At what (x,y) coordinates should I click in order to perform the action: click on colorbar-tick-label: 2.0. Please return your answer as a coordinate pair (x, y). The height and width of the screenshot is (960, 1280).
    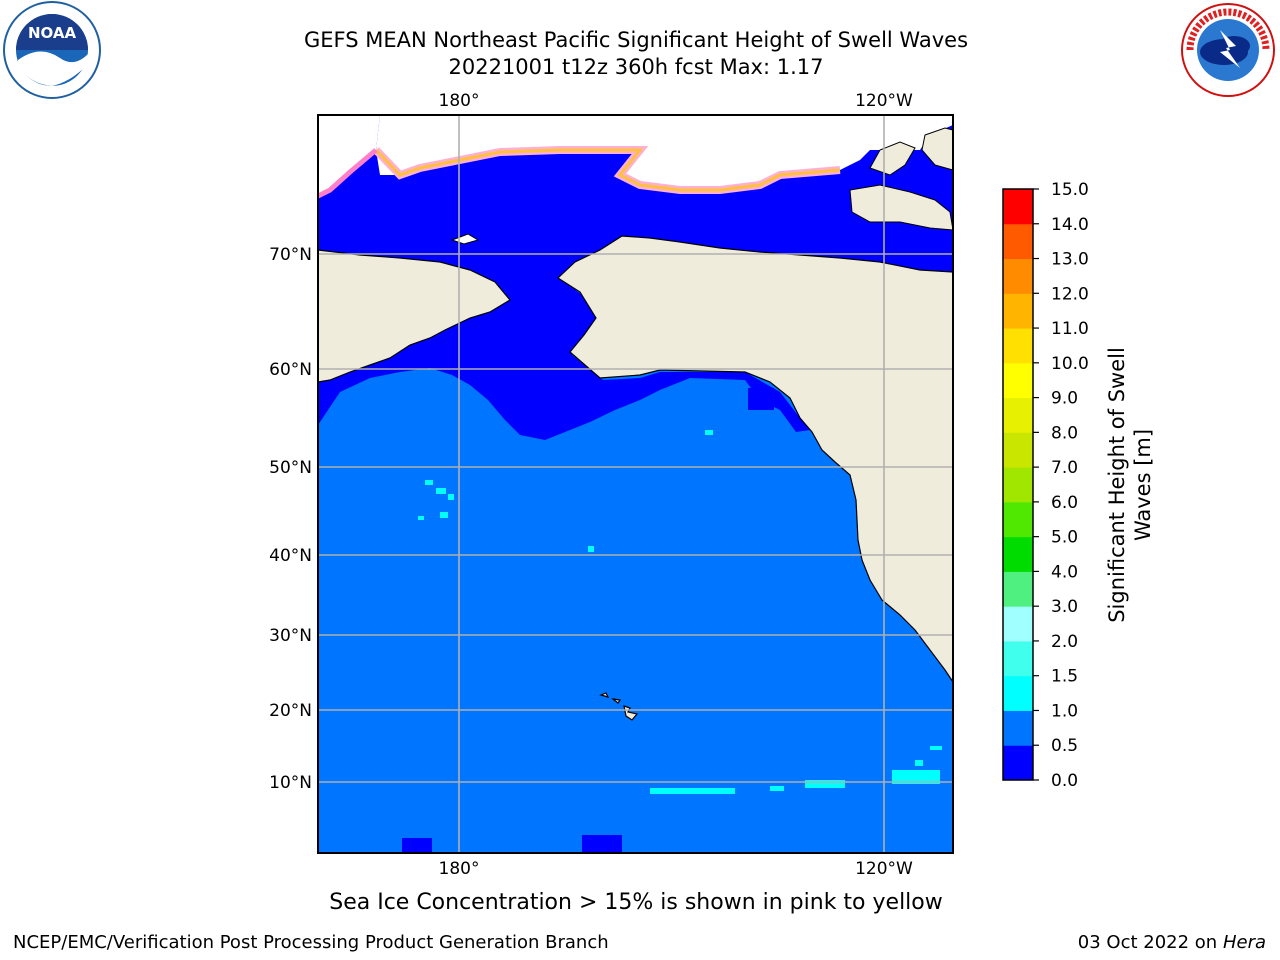
    Looking at the image, I should click on (1064, 642).